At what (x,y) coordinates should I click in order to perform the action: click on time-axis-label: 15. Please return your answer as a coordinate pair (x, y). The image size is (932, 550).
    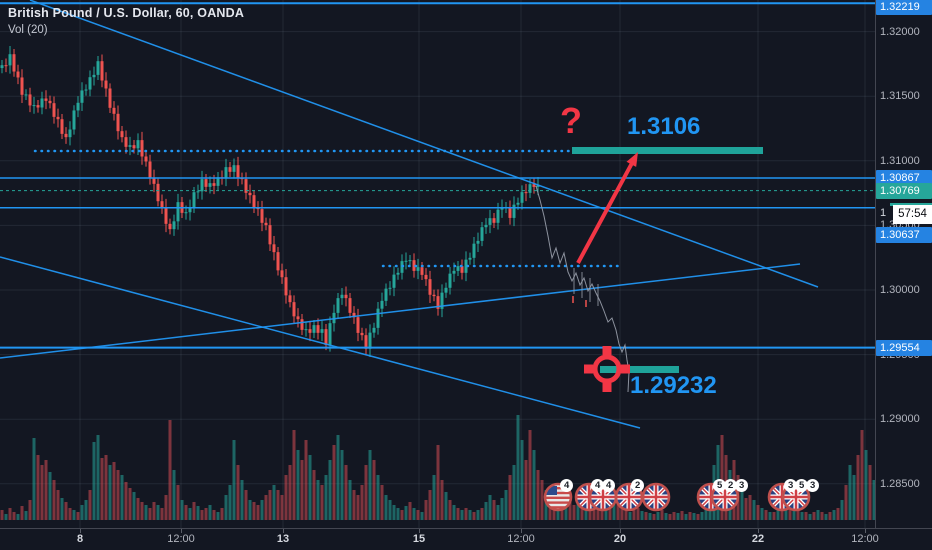
    Looking at the image, I should click on (419, 539).